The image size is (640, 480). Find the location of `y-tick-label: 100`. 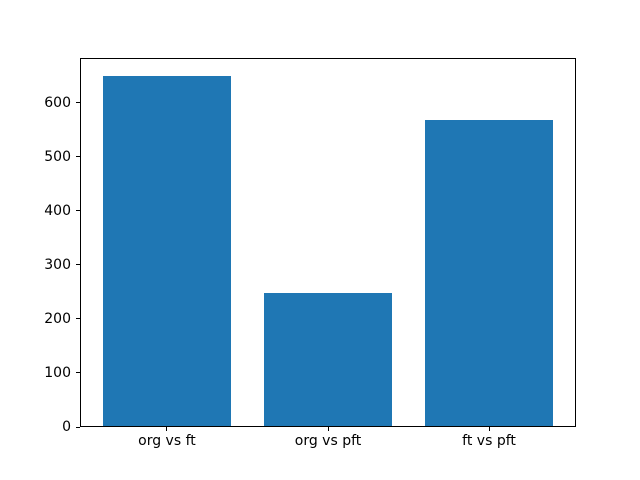

y-tick-label: 100 is located at coordinates (57, 372).